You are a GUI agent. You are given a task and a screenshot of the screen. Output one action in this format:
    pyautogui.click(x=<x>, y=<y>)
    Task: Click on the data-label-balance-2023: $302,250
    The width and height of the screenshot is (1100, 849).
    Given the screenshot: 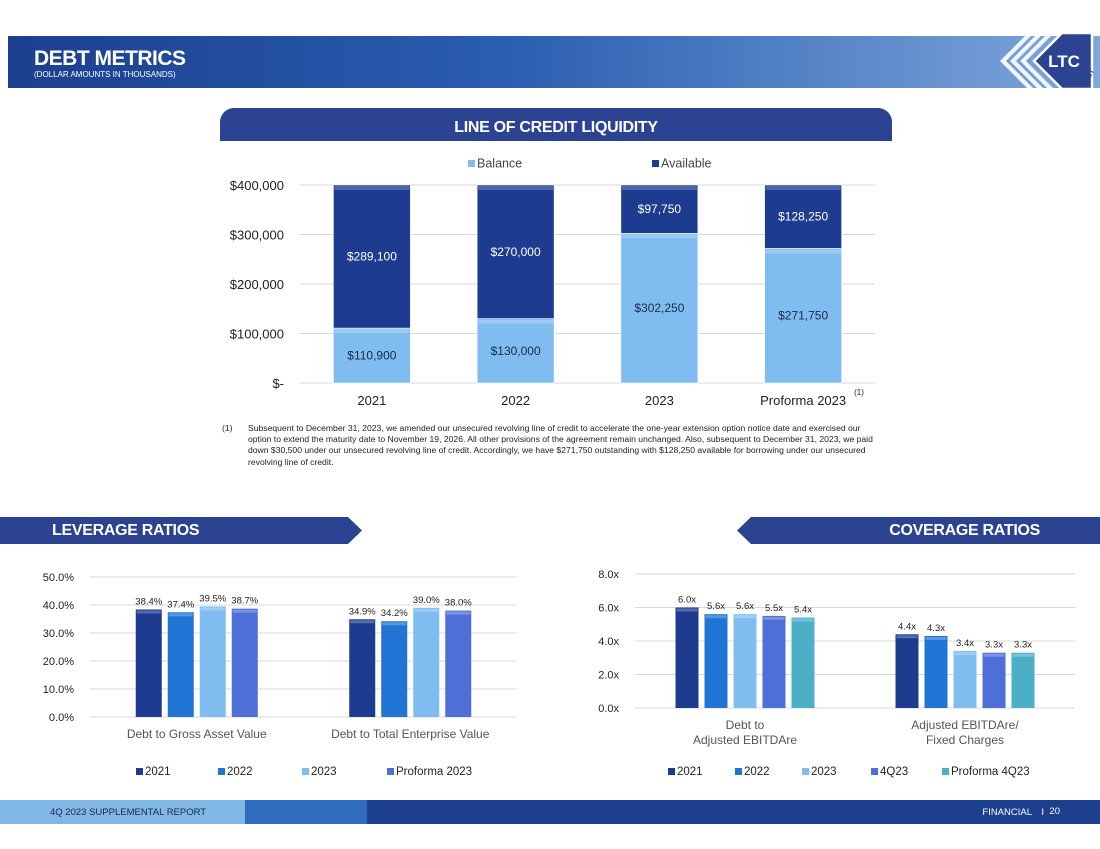 What is the action you would take?
    pyautogui.click(x=659, y=308)
    